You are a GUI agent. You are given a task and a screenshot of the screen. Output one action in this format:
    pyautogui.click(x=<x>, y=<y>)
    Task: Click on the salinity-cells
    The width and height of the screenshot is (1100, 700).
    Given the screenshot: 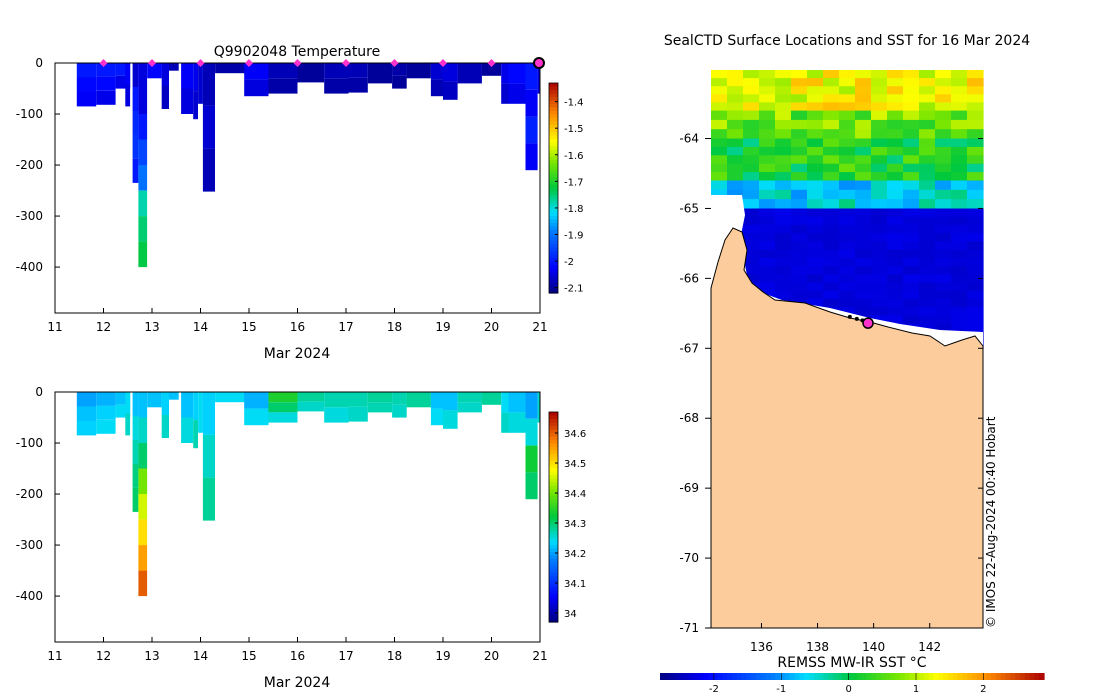 What is the action you would take?
    pyautogui.click(x=308, y=494)
    